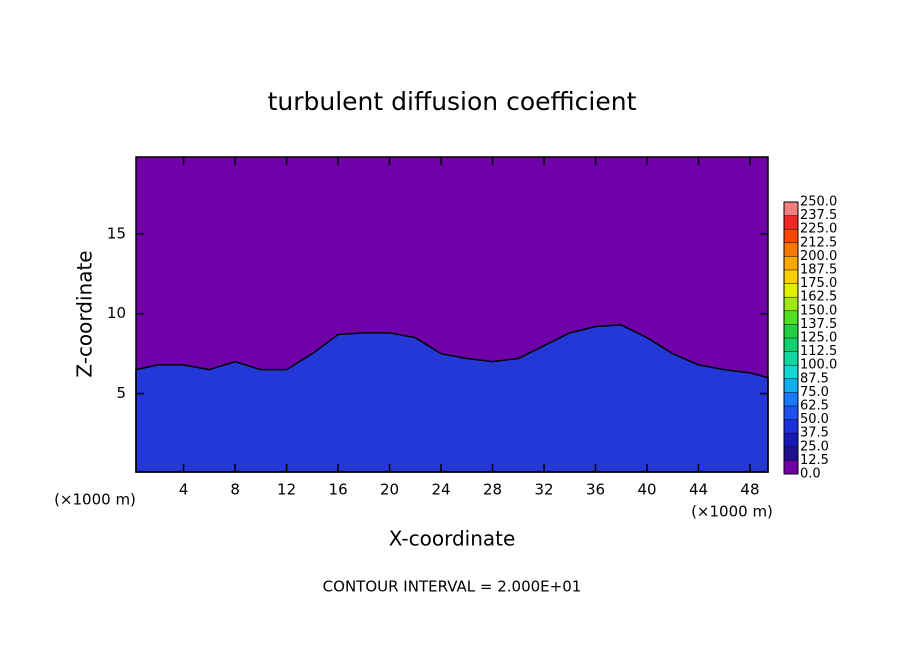 The height and width of the screenshot is (654, 904). Describe the element at coordinates (814, 378) in the screenshot. I see `colorbar-label: 87.5` at that location.